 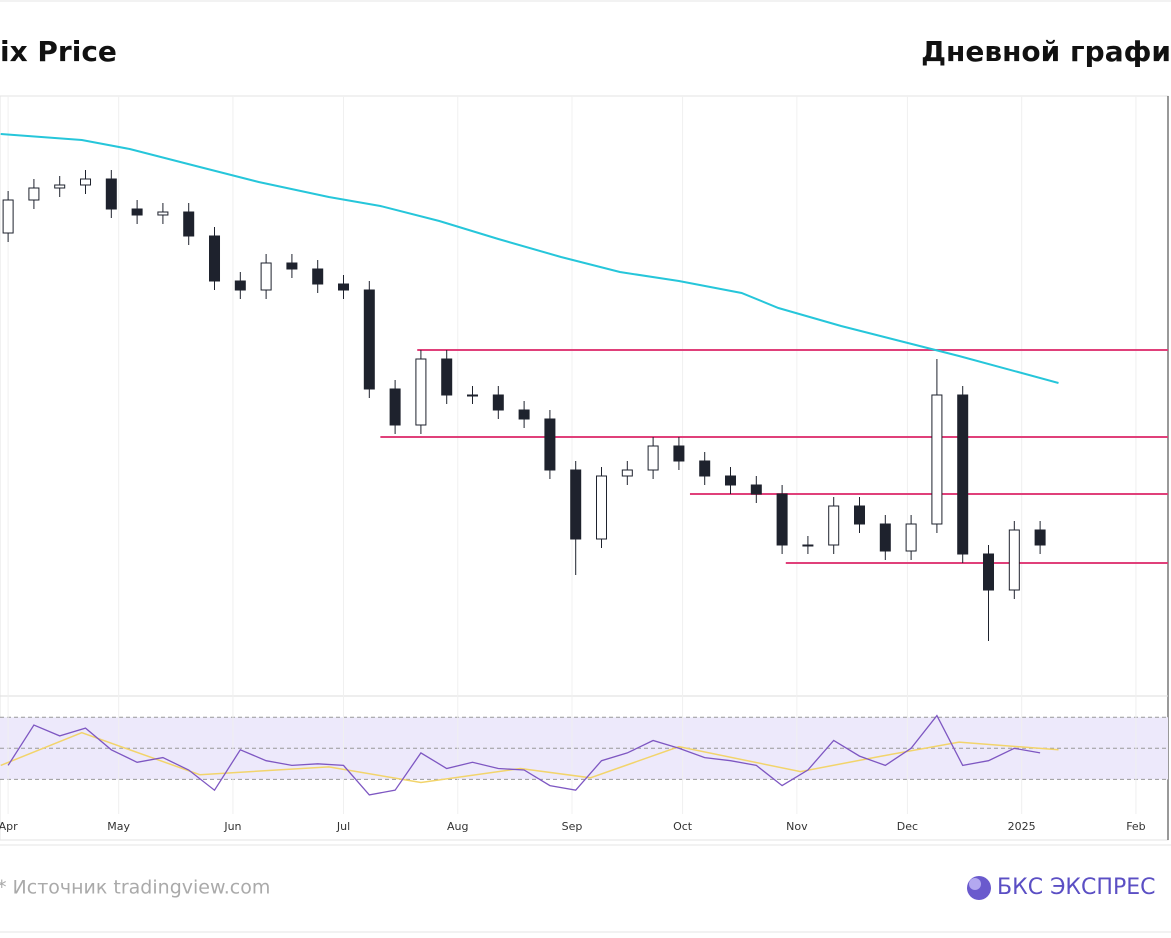 What do you see at coordinates (1022, 826) in the screenshot?
I see `x-tick-label: 2025` at bounding box center [1022, 826].